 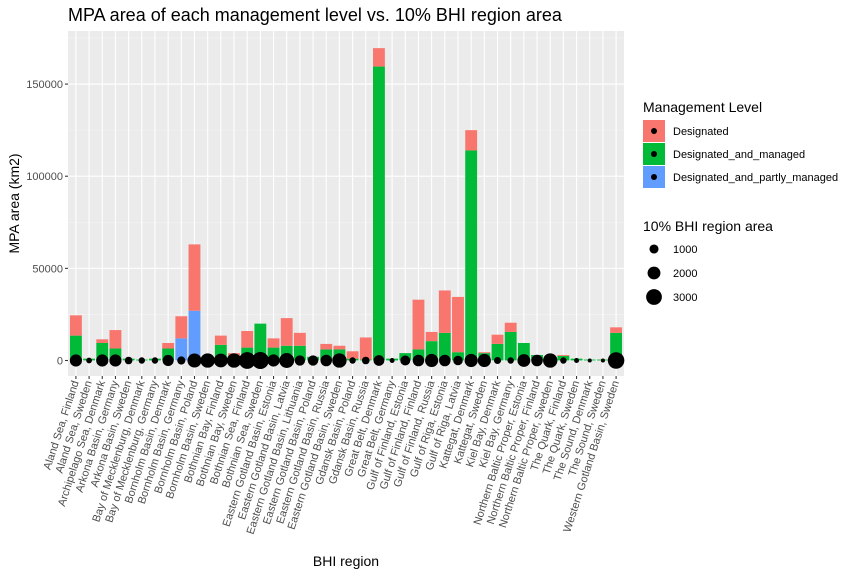 What do you see at coordinates (44, 85) in the screenshot?
I see `y-tick-label: 150000` at bounding box center [44, 85].